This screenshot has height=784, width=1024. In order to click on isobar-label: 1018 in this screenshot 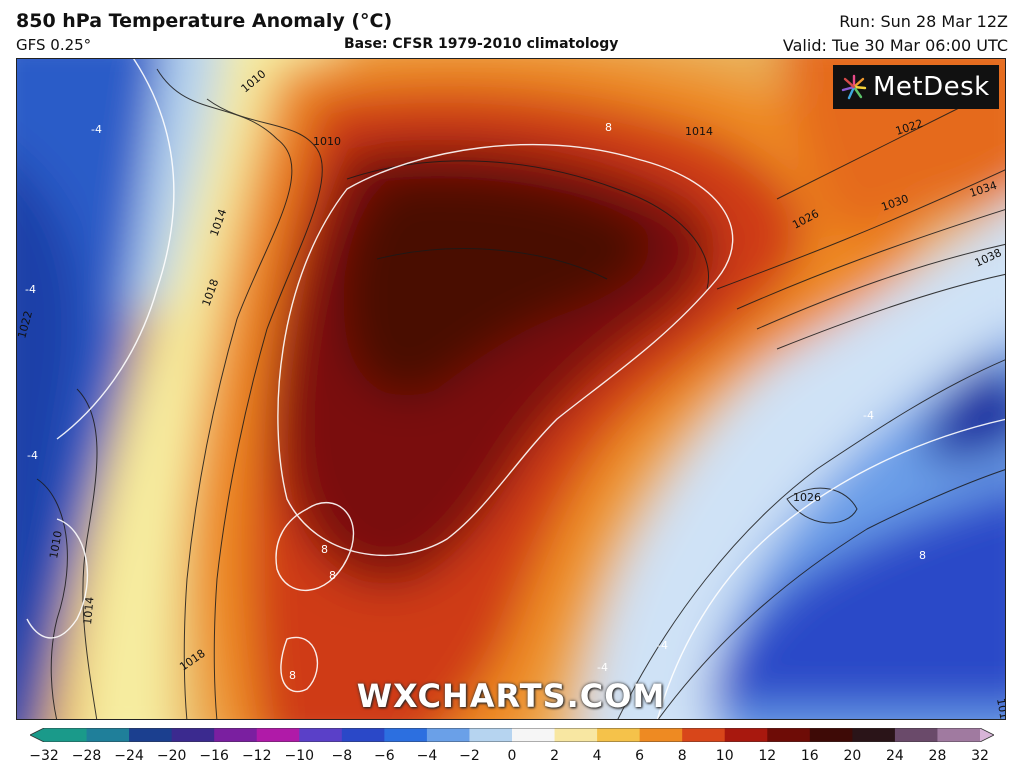, I will do `click(1000, 708)`.